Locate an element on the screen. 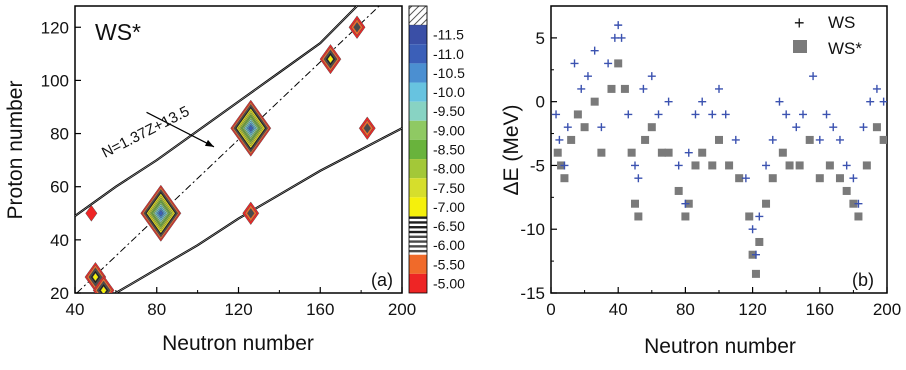  colorbar-label-11: -6.00 is located at coordinates (449, 245).